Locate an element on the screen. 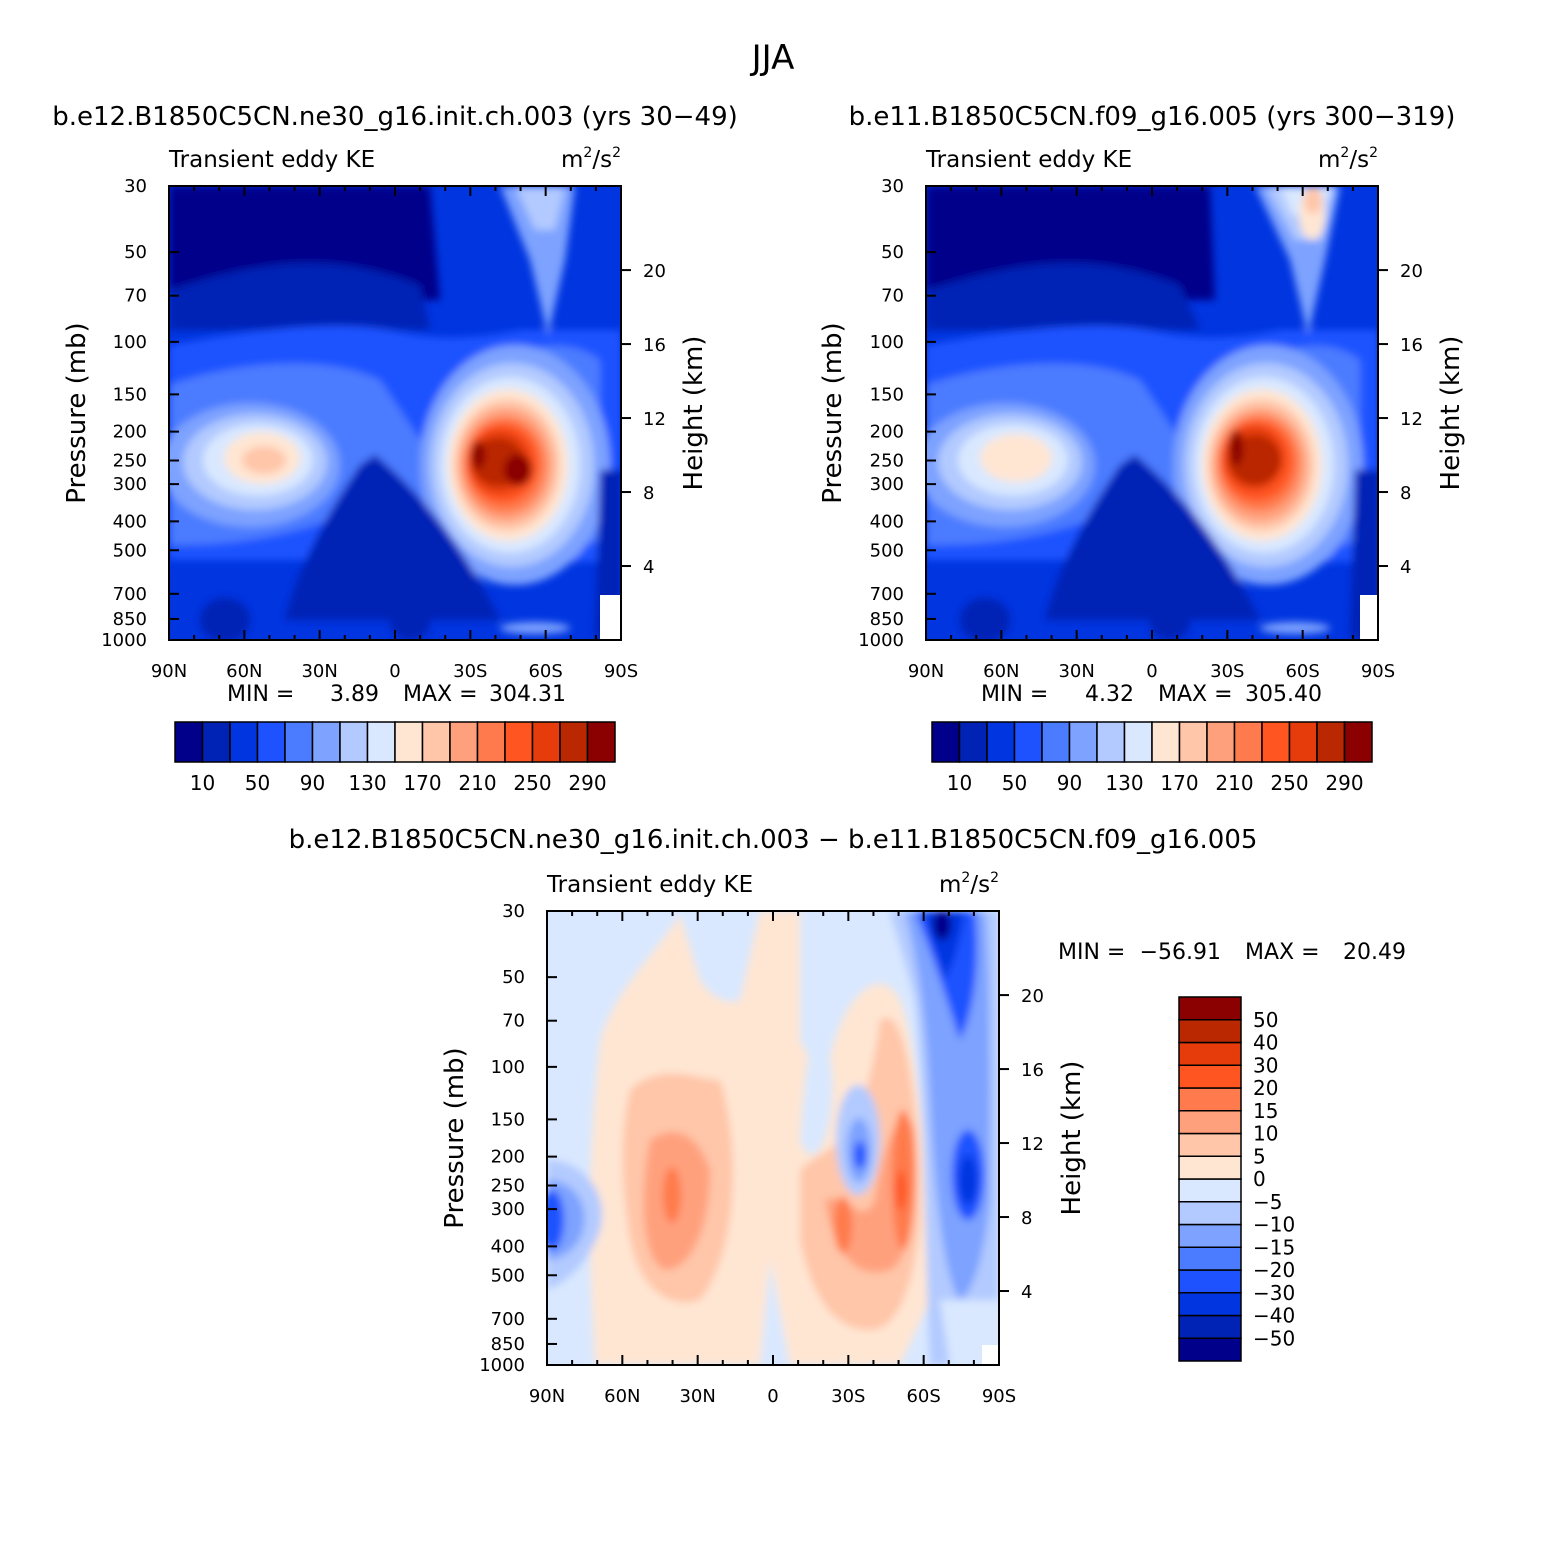  panel-2-y-tick-label: 50 is located at coordinates (892, 252).